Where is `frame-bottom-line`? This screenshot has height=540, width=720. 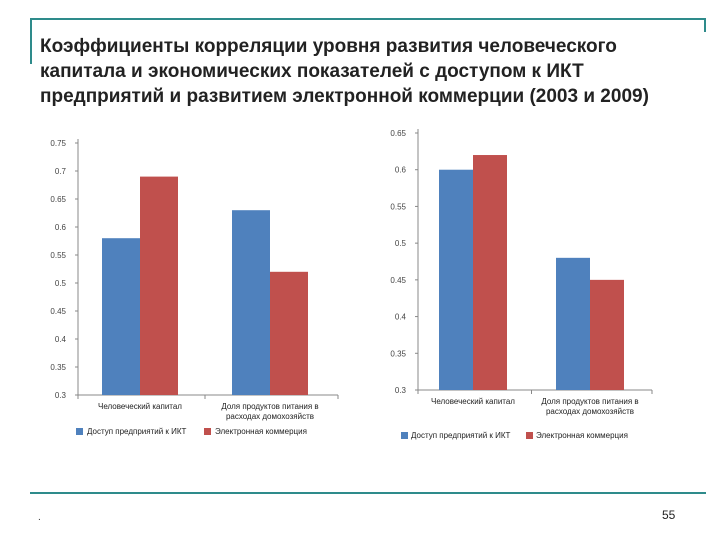
frame-bottom-line is located at coordinates (368, 493).